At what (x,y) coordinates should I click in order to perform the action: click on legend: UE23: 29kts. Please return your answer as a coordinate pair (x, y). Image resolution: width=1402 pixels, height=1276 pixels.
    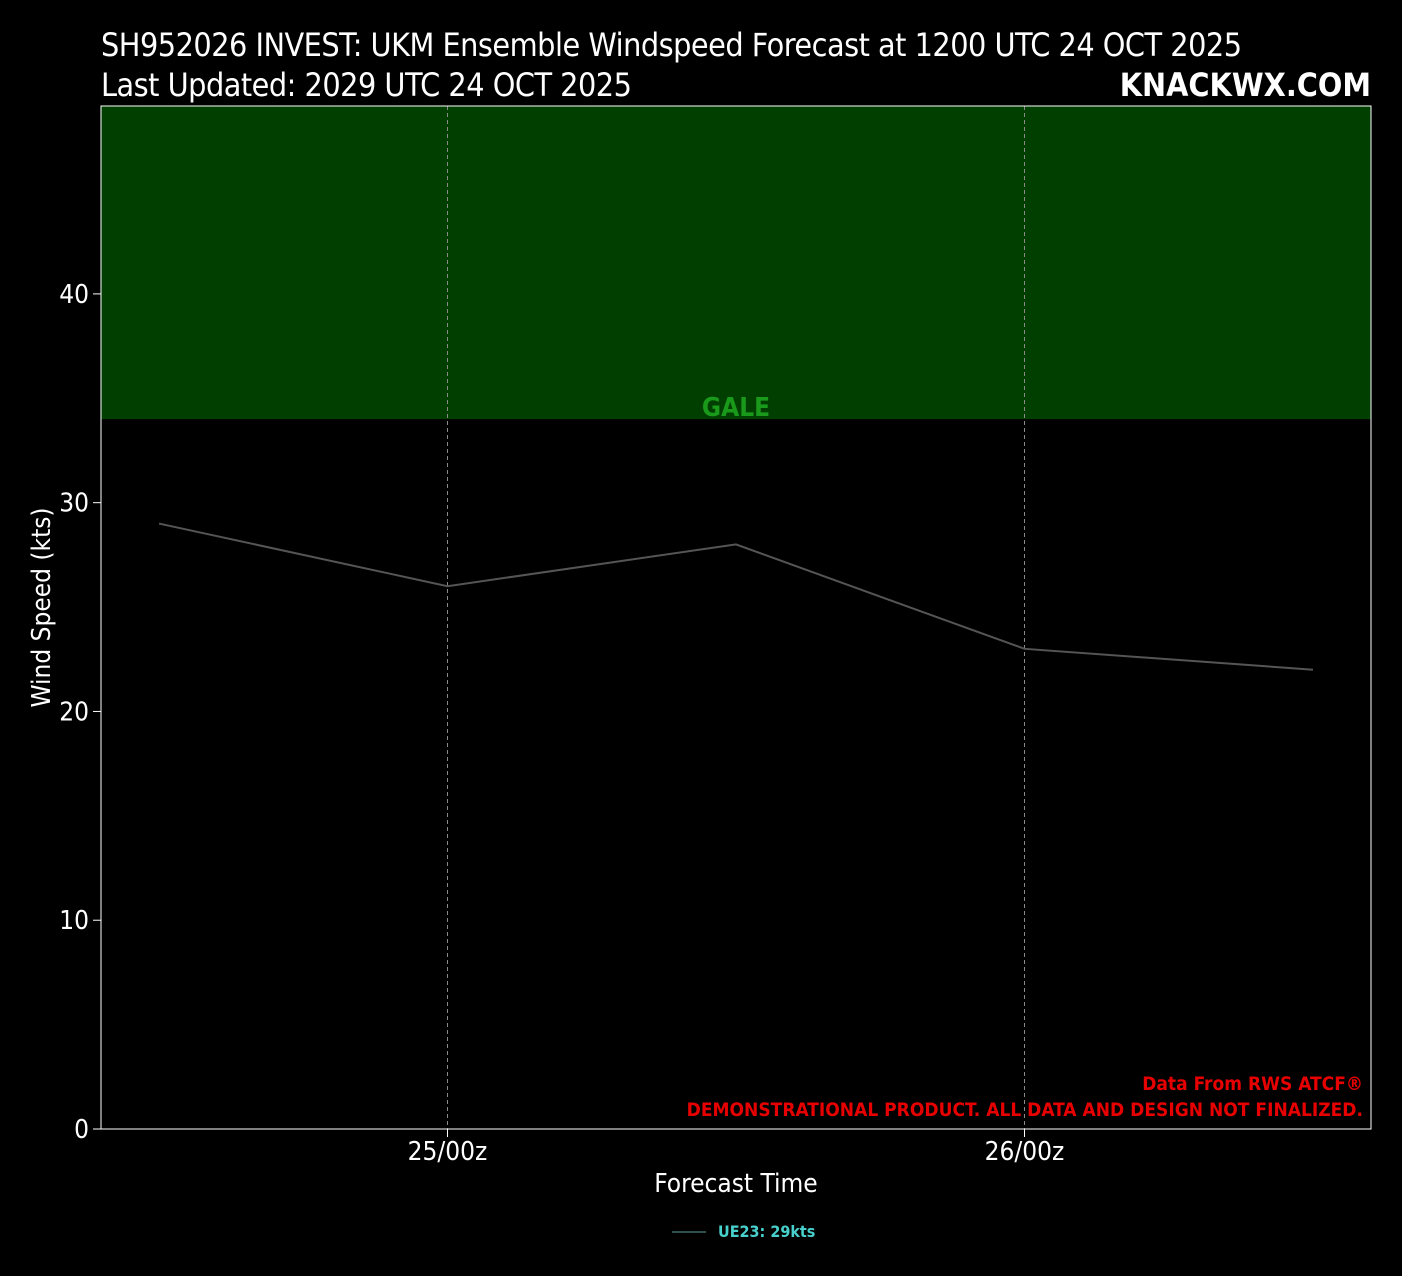
    Looking at the image, I should click on (743, 1231).